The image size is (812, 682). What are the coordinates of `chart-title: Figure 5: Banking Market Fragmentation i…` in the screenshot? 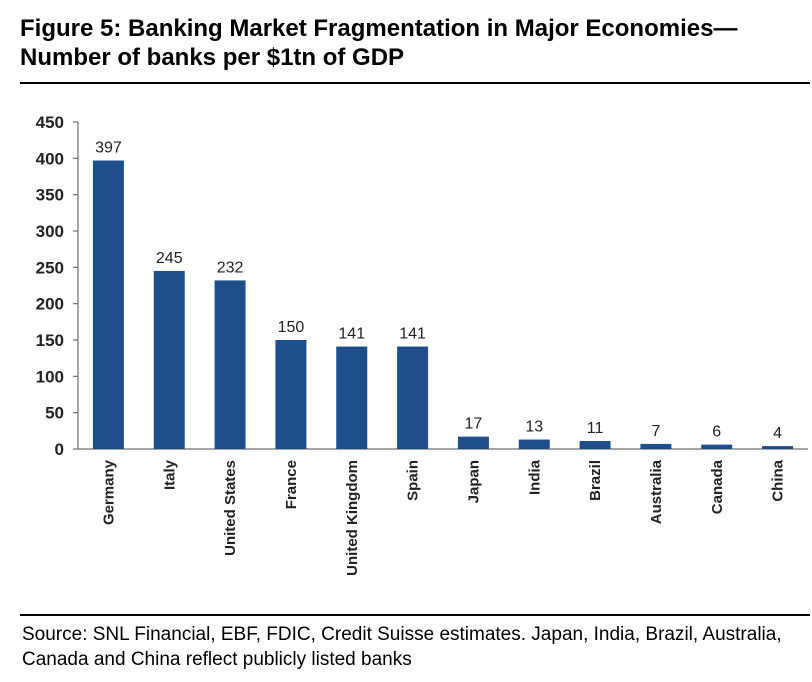 It's located at (412, 43).